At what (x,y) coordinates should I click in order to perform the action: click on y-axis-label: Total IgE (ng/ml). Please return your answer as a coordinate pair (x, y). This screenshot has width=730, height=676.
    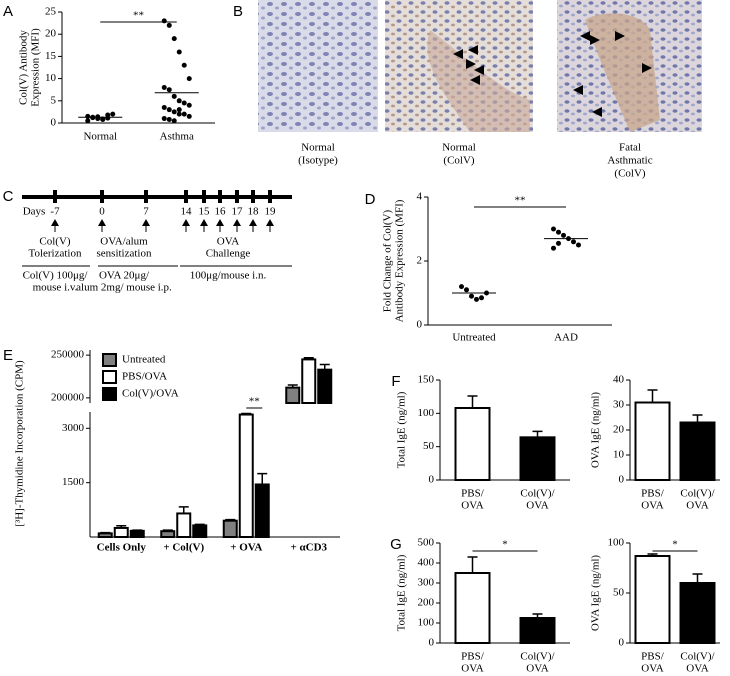
    Looking at the image, I should click on (402, 592).